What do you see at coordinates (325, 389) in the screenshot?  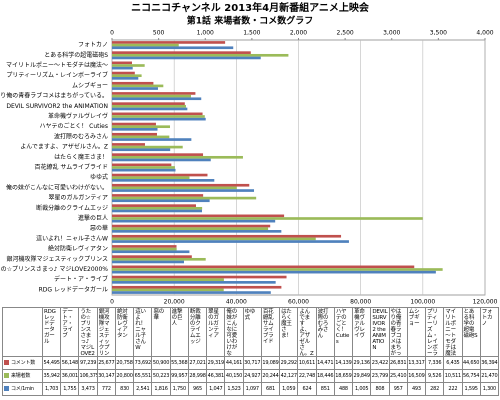 I see `table-cell: 851` at bounding box center [325, 389].